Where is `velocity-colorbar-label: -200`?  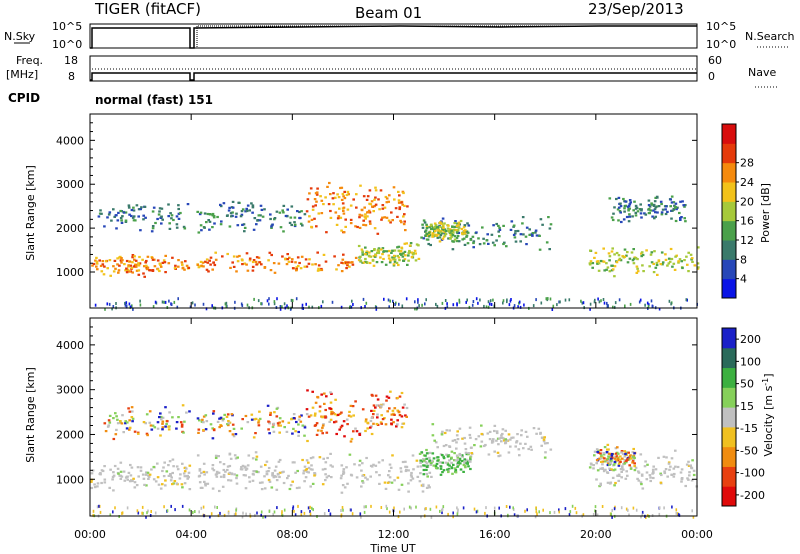 velocity-colorbar-label: -200 is located at coordinates (752, 495).